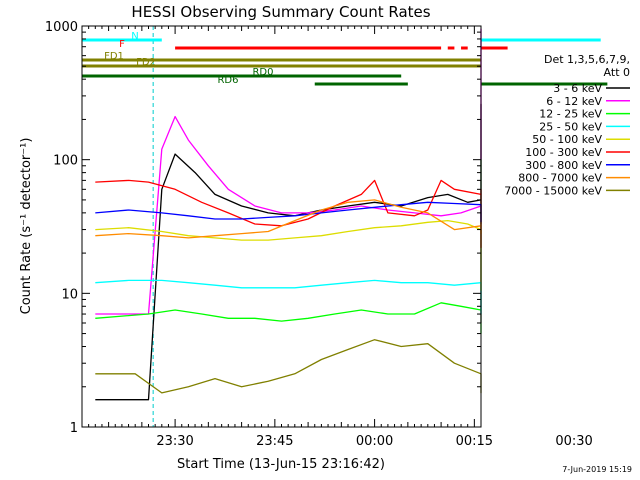  Describe the element at coordinates (262, 72) in the screenshot. I see `state-bar-label: RD0` at that location.